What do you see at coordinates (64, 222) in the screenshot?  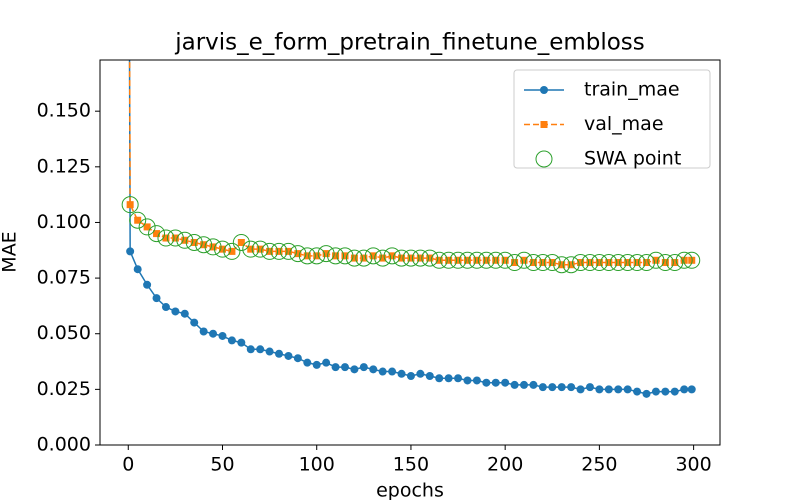 I see `y-tick-label: 0.100` at bounding box center [64, 222].